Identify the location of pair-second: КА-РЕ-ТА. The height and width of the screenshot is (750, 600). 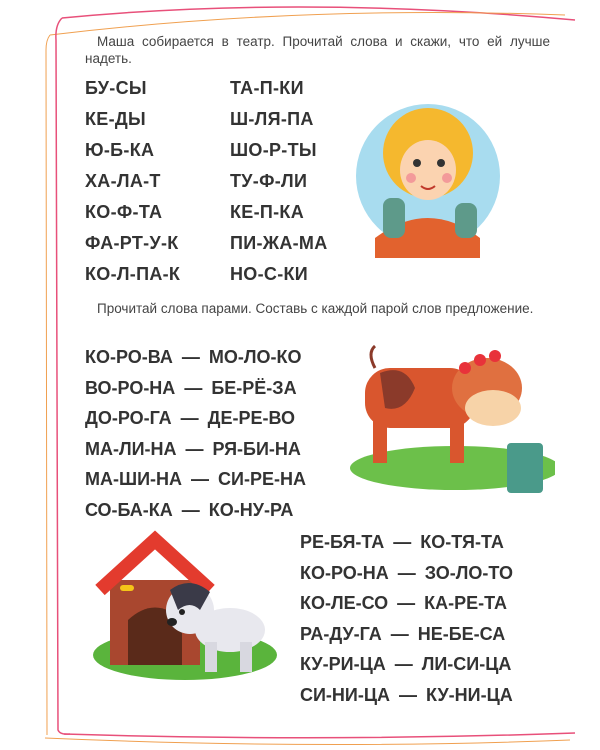
(466, 603).